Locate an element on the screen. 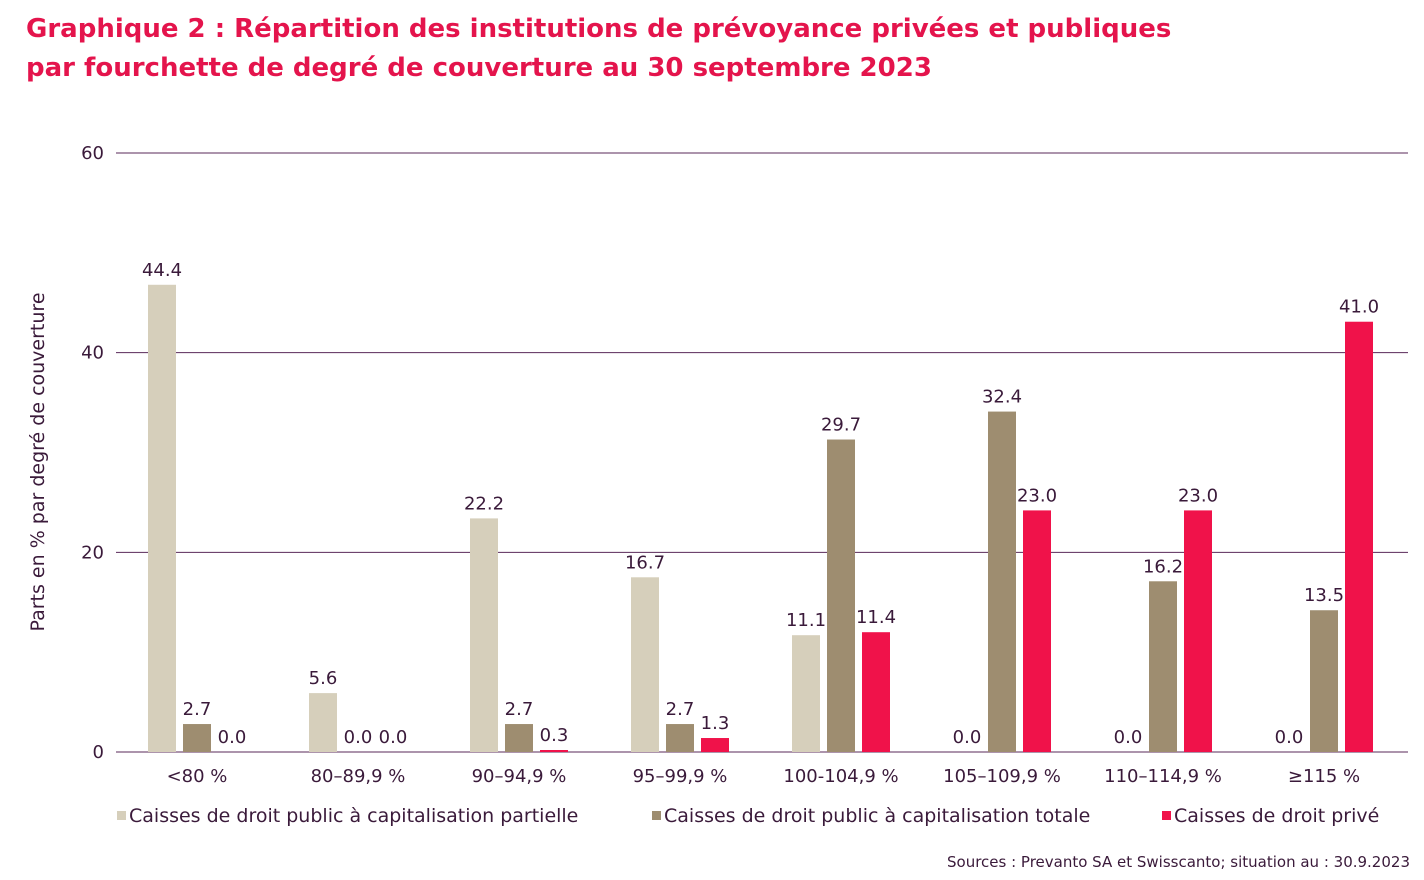  data-label: 44.4 is located at coordinates (162, 270).